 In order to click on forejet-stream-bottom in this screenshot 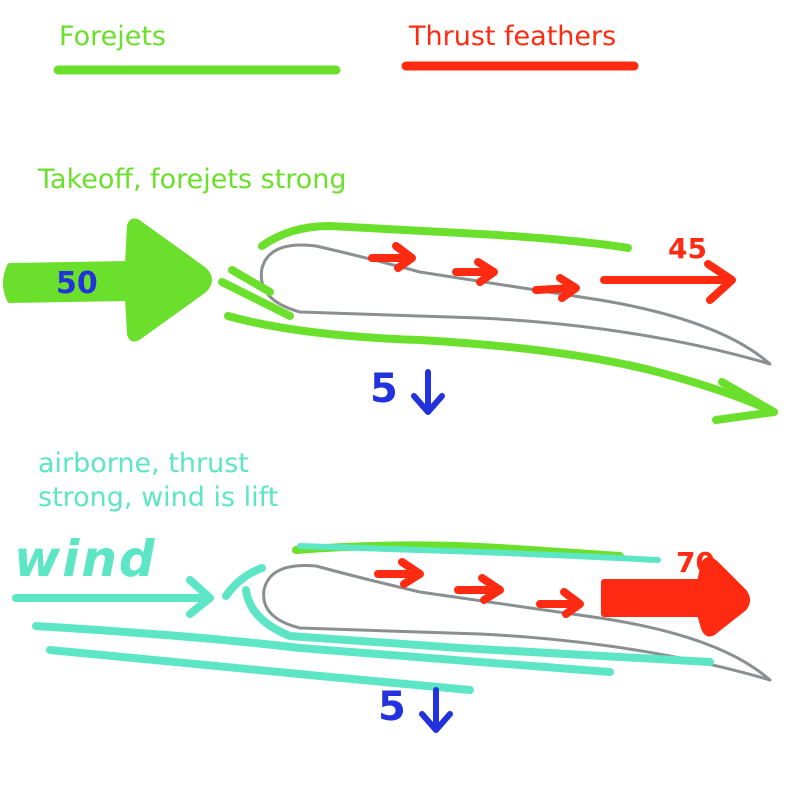, I will do `click(499, 363)`.